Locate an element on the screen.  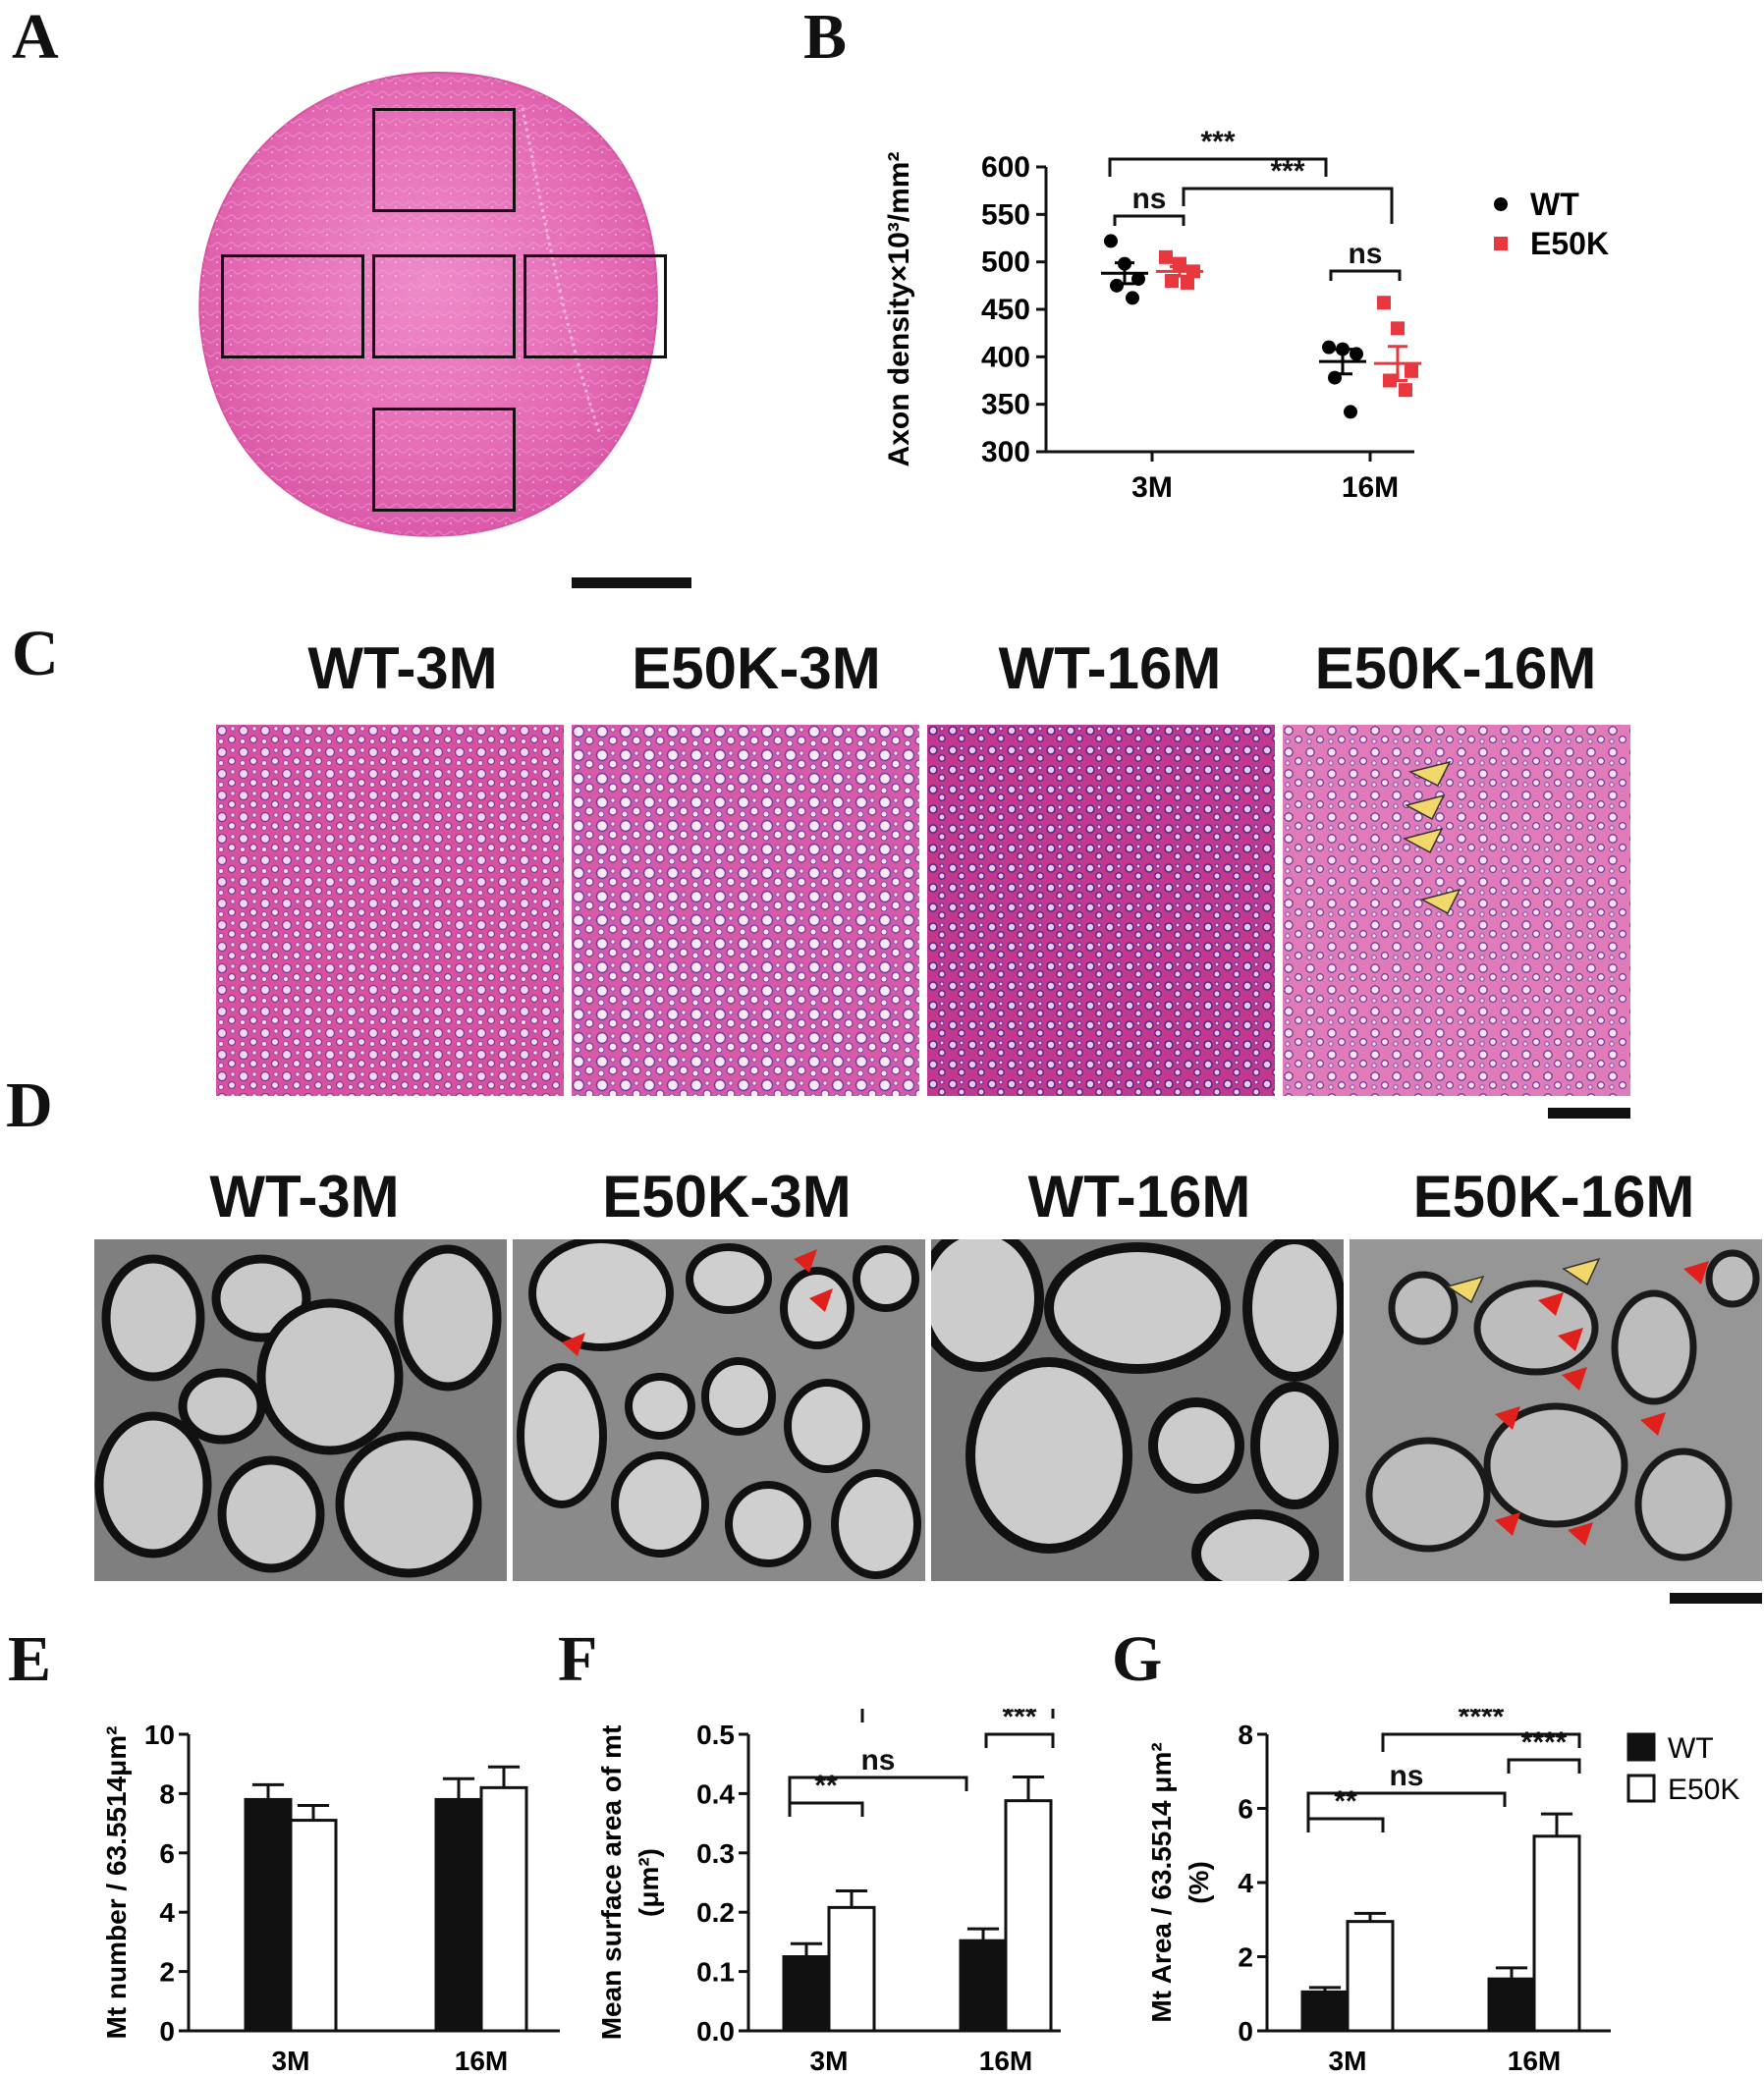
y-tick-label: 0.5 is located at coordinates (716, 1735).